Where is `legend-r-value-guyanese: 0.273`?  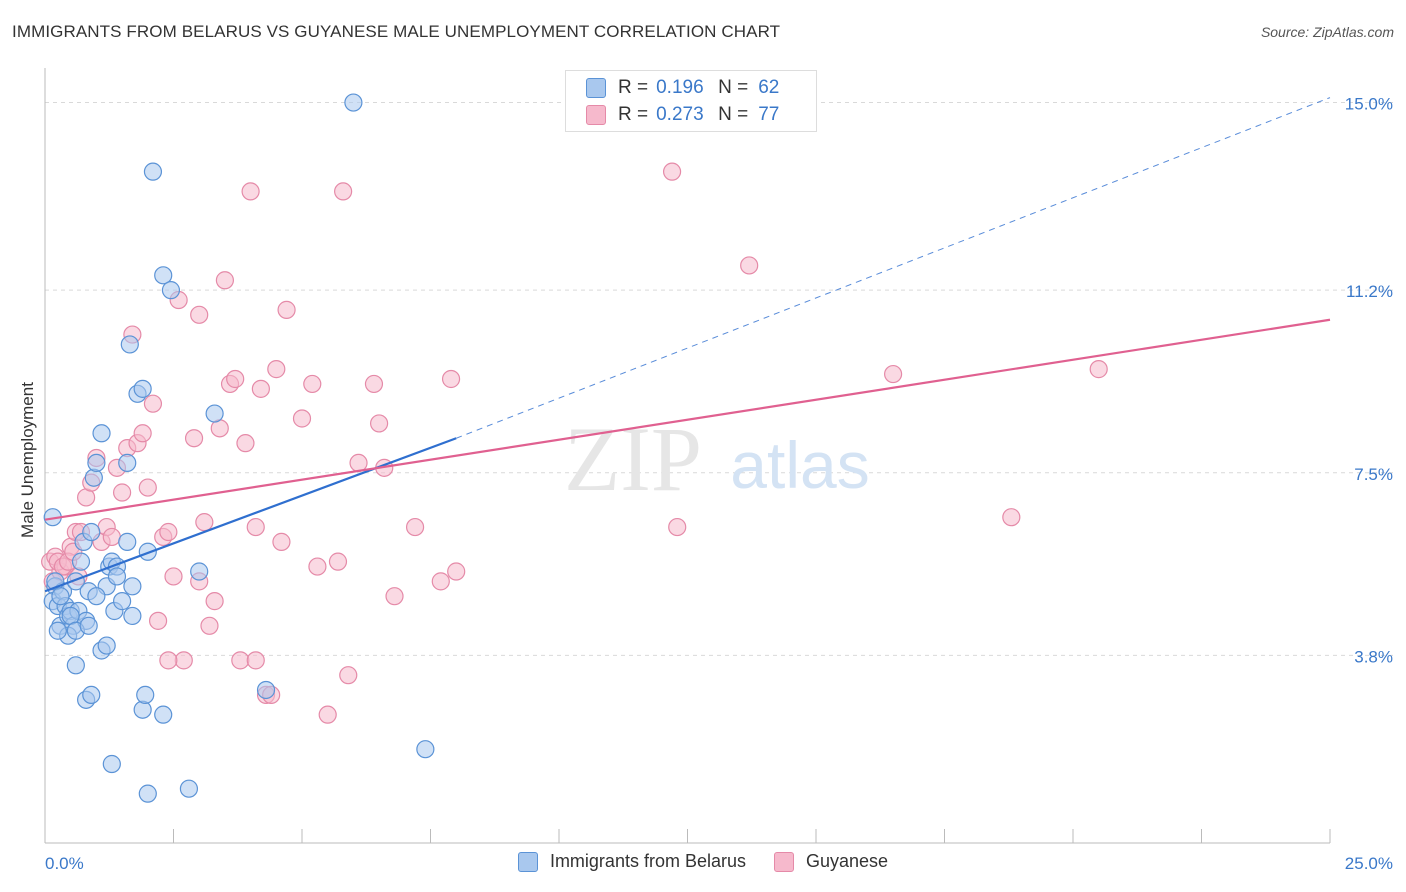 legend-r-value-guyanese: 0.273 is located at coordinates (680, 114).